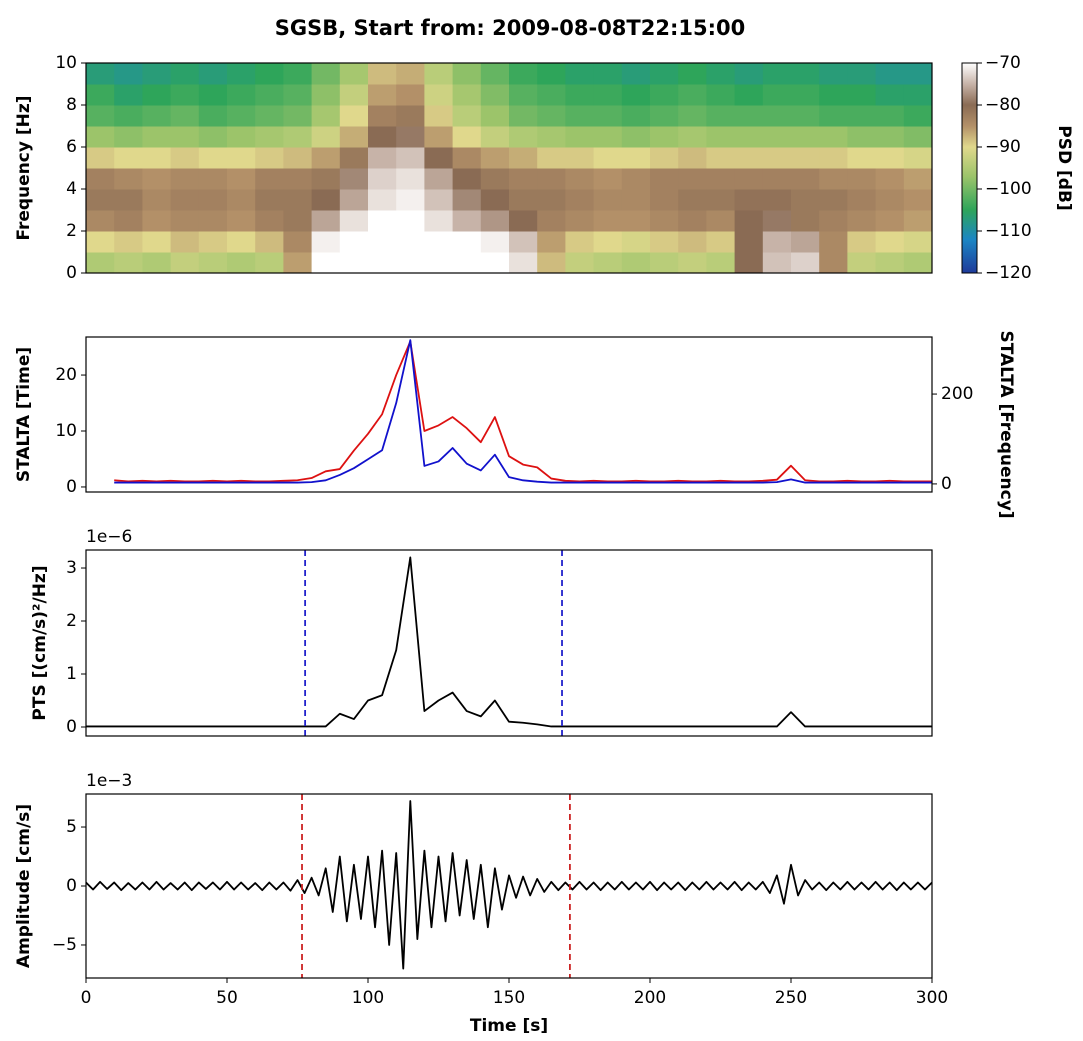 The height and width of the screenshot is (1041, 1083). I want to click on y-tick-label: 2, so click(71, 231).